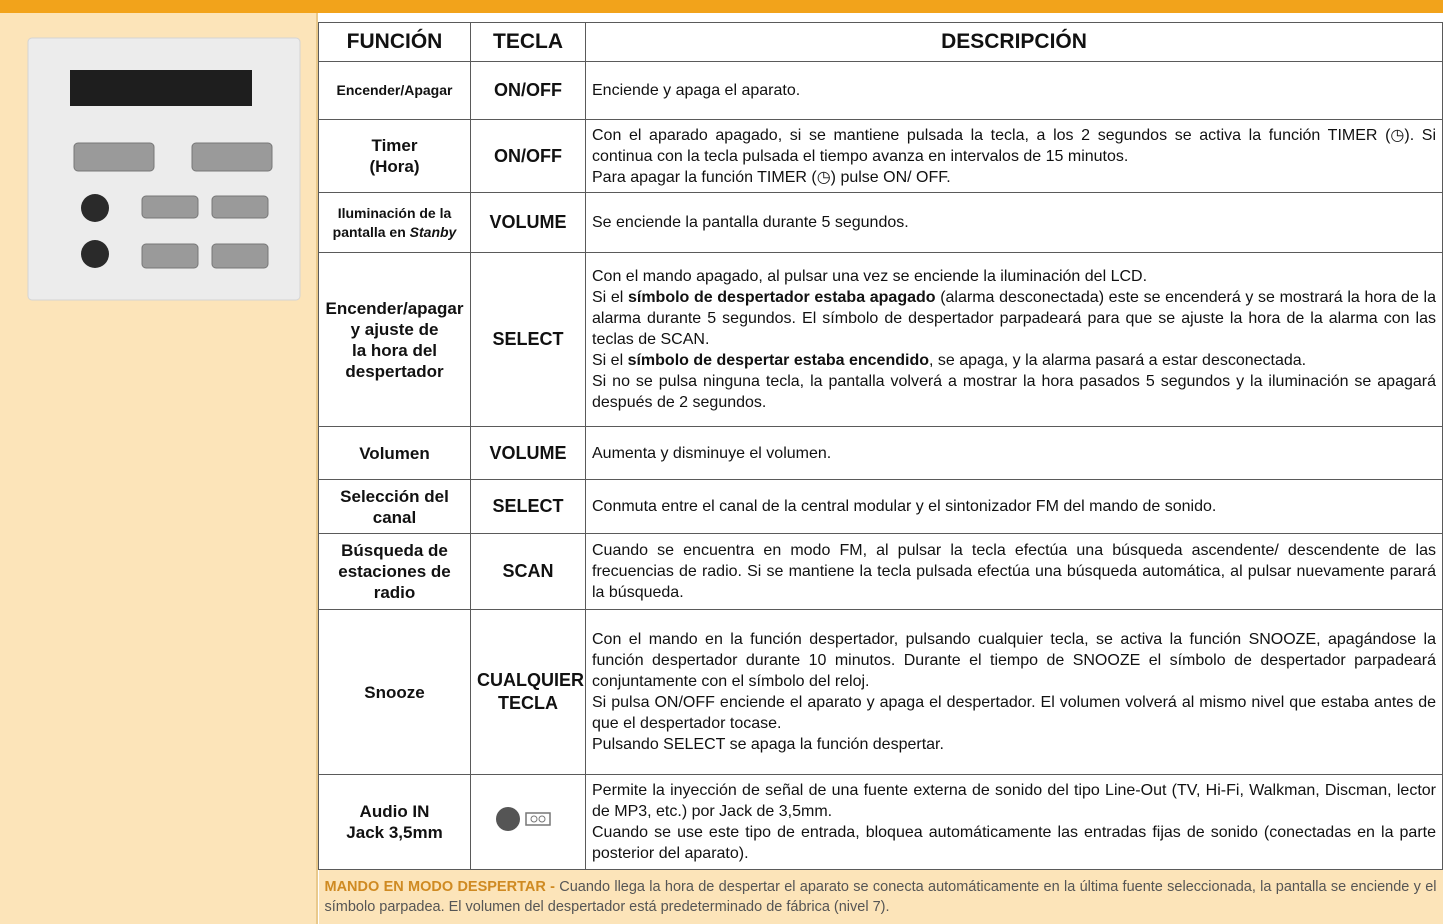 This screenshot has width=1443, height=924. I want to click on function-line: Timer, so click(394, 145).